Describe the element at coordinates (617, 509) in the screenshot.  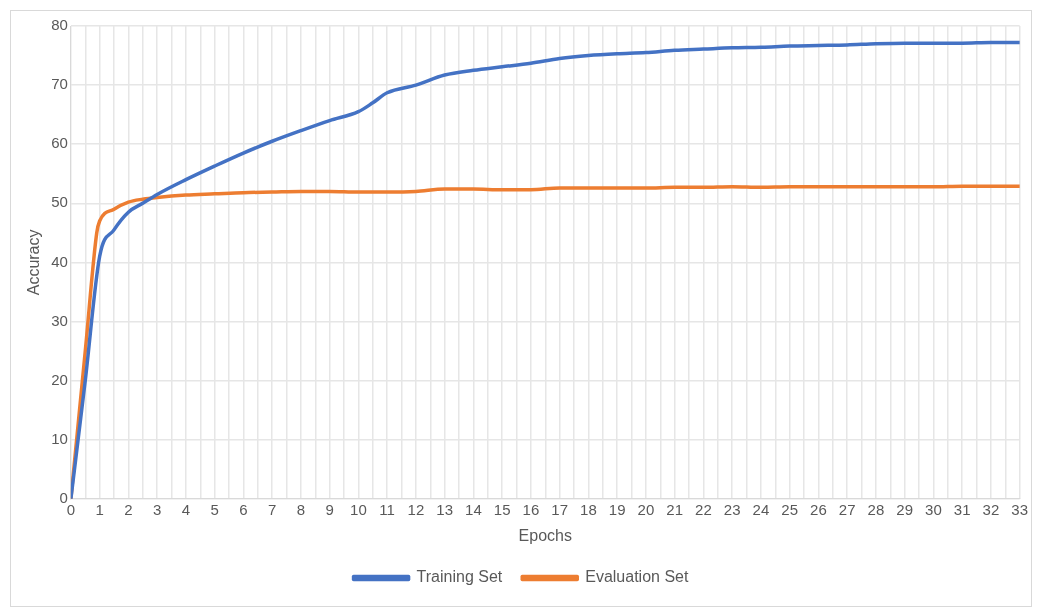
I see `x-tick-label: 19` at that location.